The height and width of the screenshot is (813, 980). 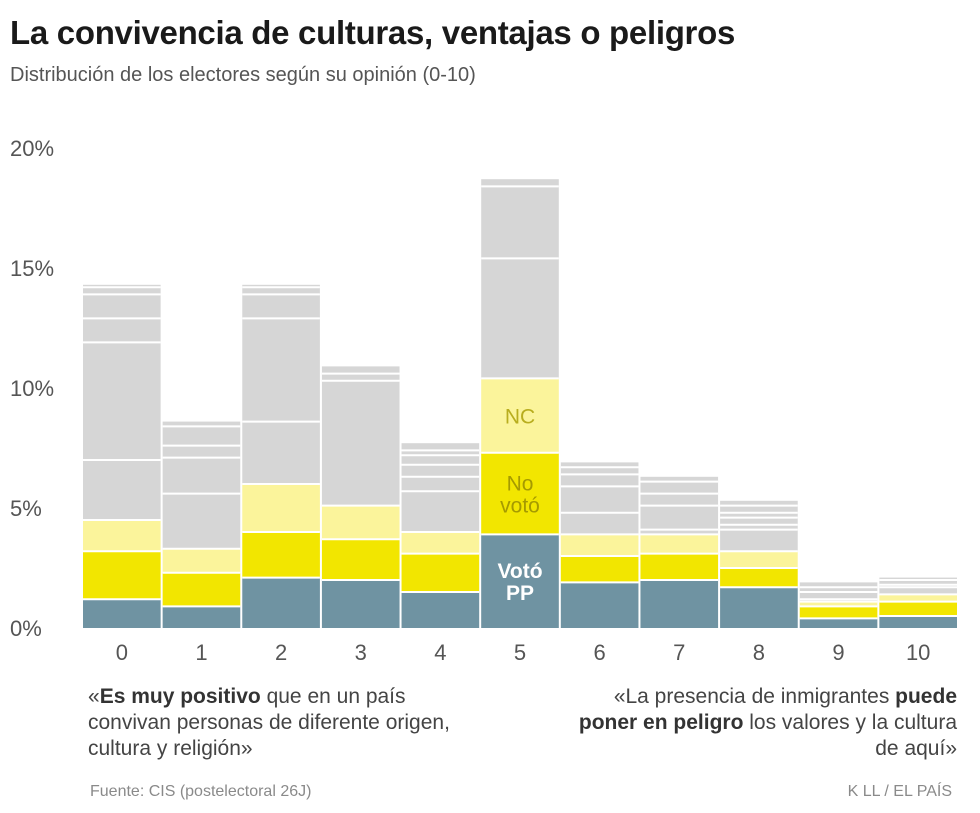 I want to click on right-note-bold: puede poner en peligro, so click(x=767, y=709).